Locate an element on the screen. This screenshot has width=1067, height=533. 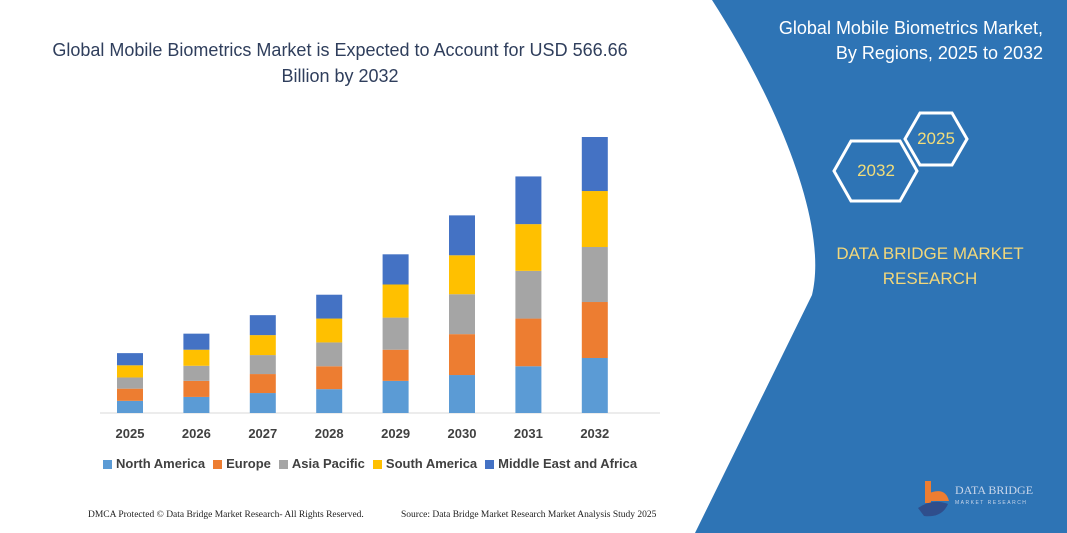
legend-item: North America is located at coordinates (154, 464).